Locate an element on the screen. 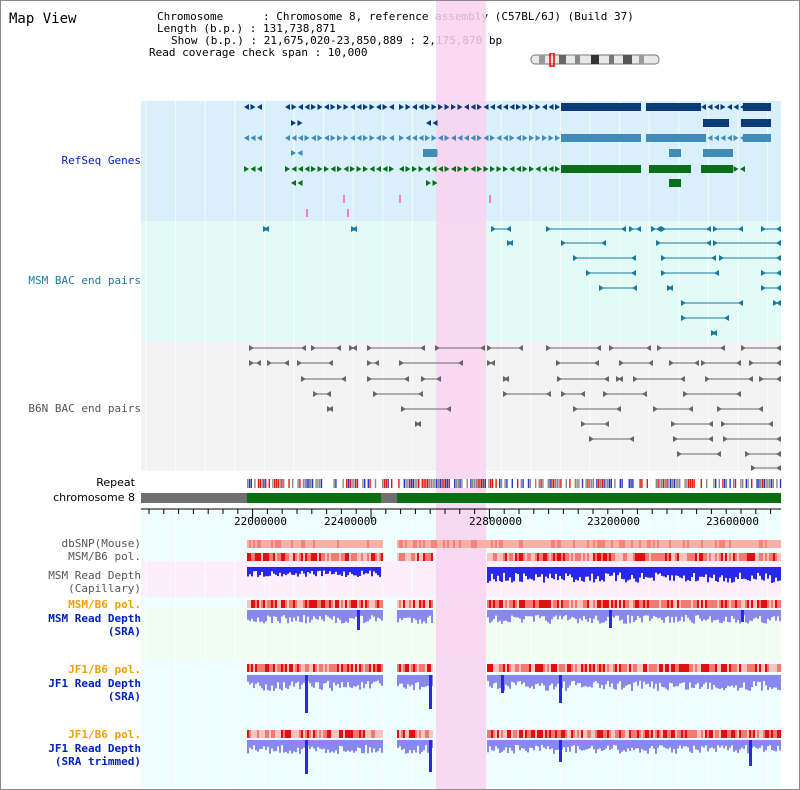 The image size is (800, 790). chromosome-ideogram is located at coordinates (596, 60).